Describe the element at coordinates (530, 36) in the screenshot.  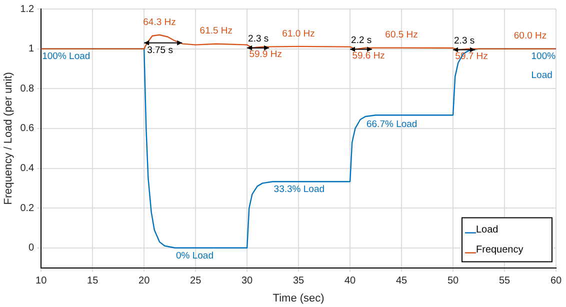
I see `annotation: 60.0 Hz` at that location.